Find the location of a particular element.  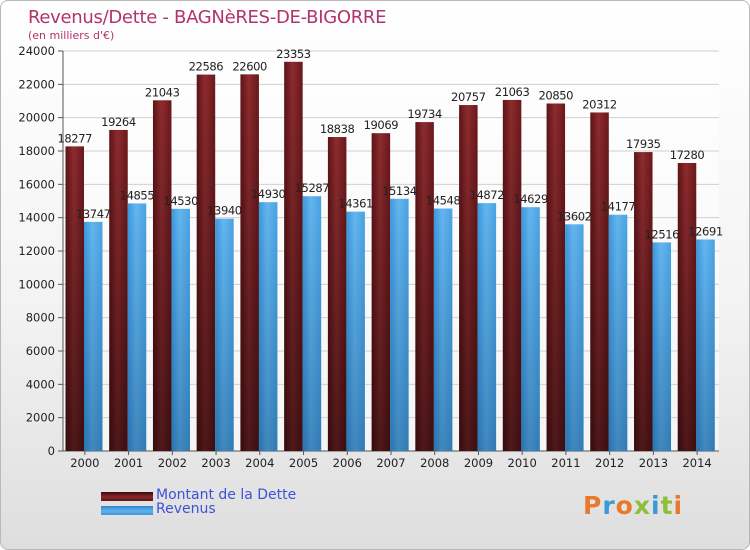

data-label-revenue: 14177 is located at coordinates (618, 207).